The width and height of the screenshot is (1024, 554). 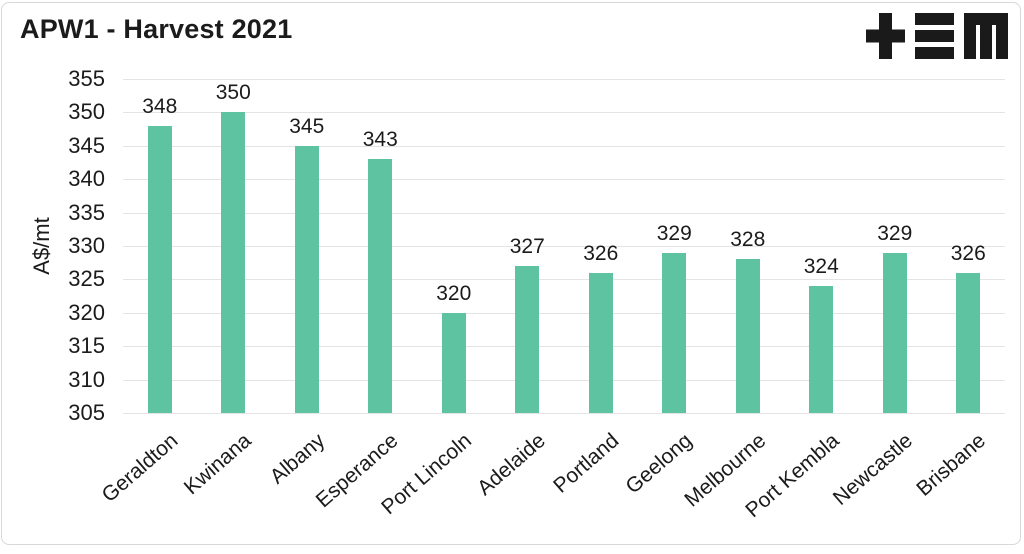 What do you see at coordinates (86, 312) in the screenshot?
I see `y-tick-label: 320` at bounding box center [86, 312].